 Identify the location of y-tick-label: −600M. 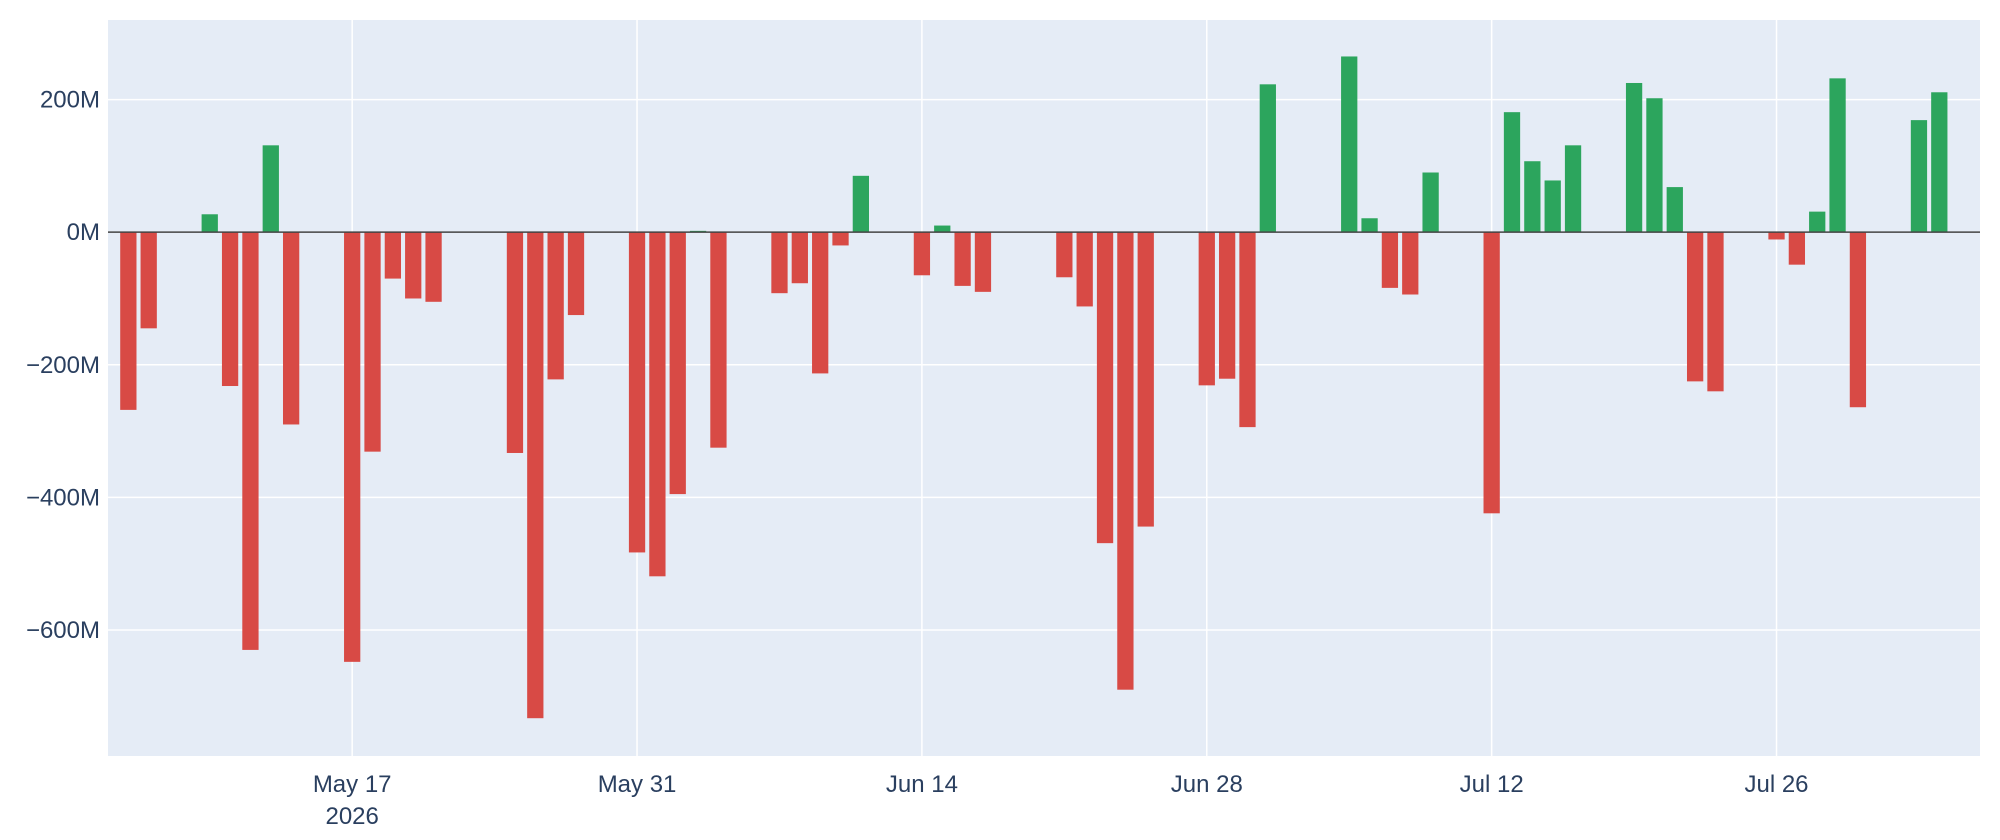
(63, 630).